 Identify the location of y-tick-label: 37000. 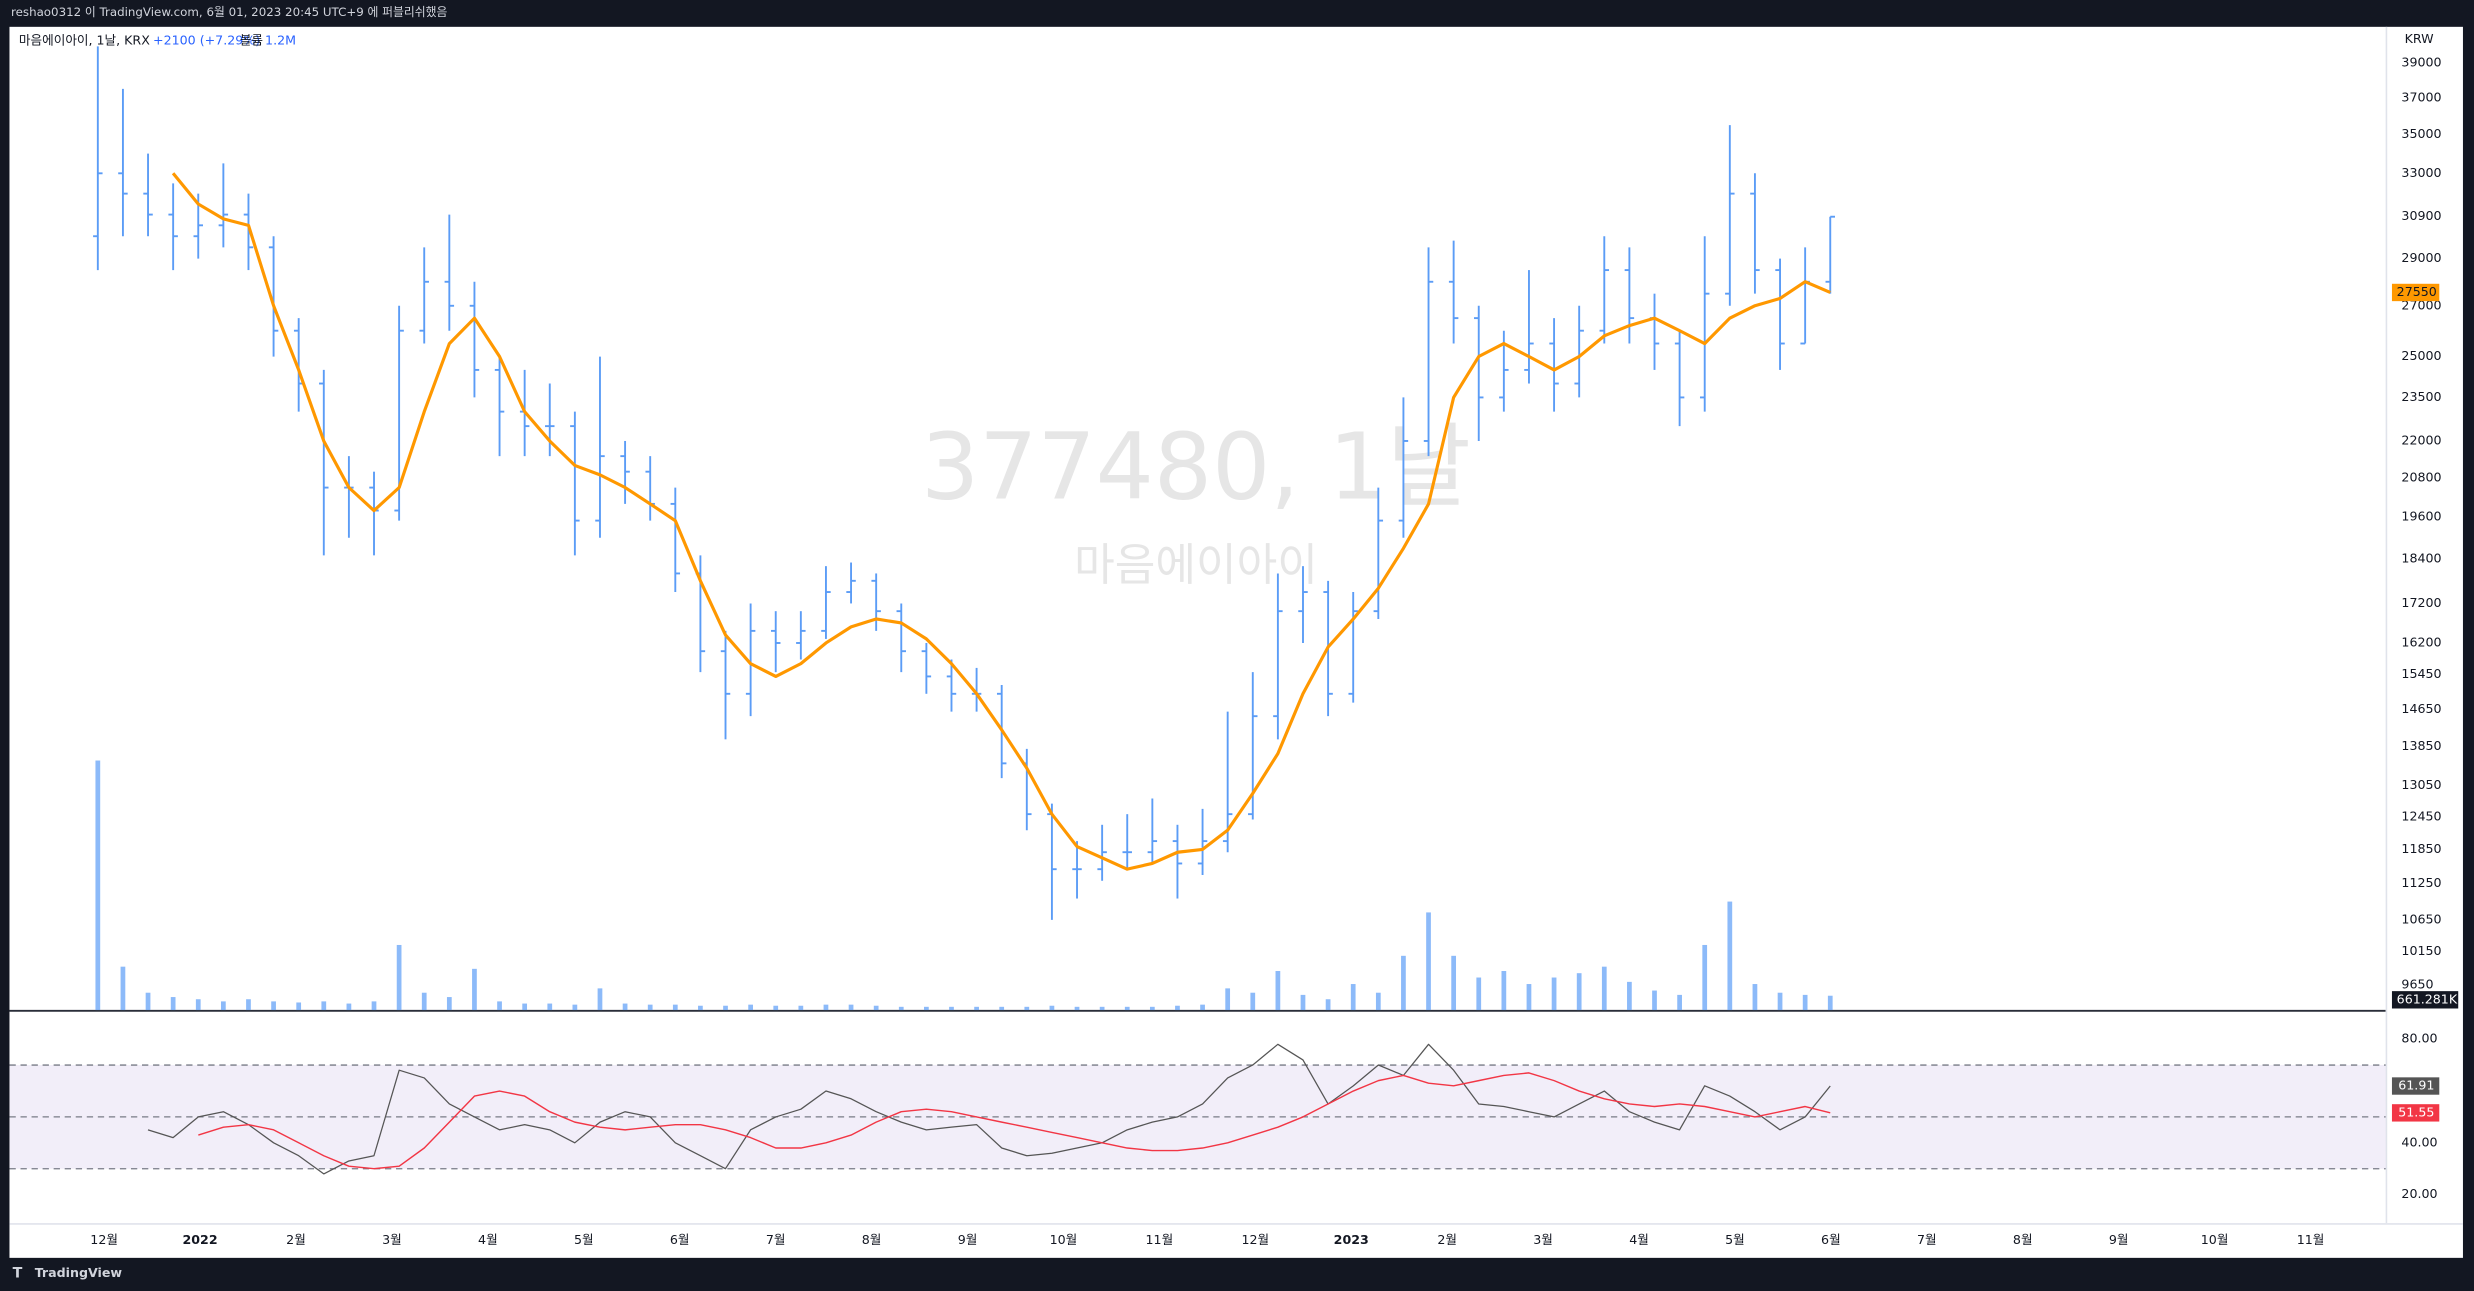
(2421, 96).